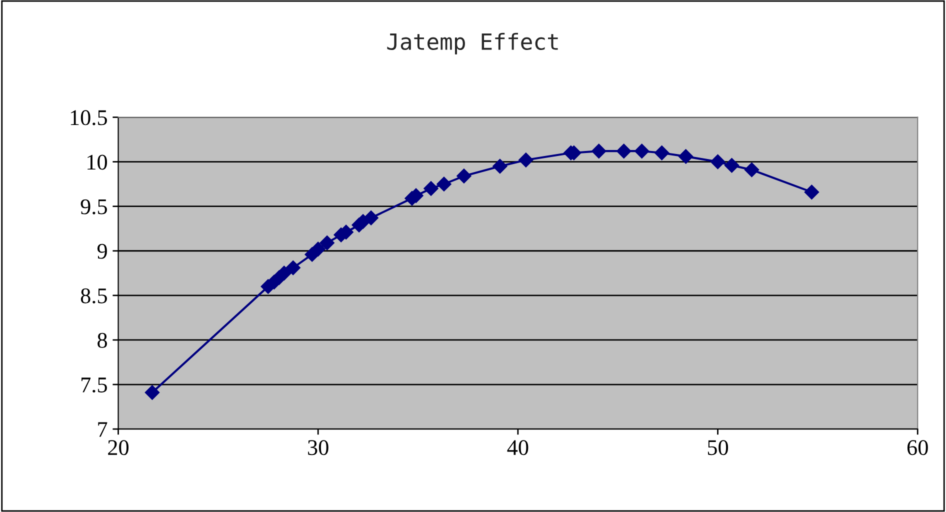 The image size is (946, 512). What do you see at coordinates (718, 448) in the screenshot?
I see `x-tick-label: 50` at bounding box center [718, 448].